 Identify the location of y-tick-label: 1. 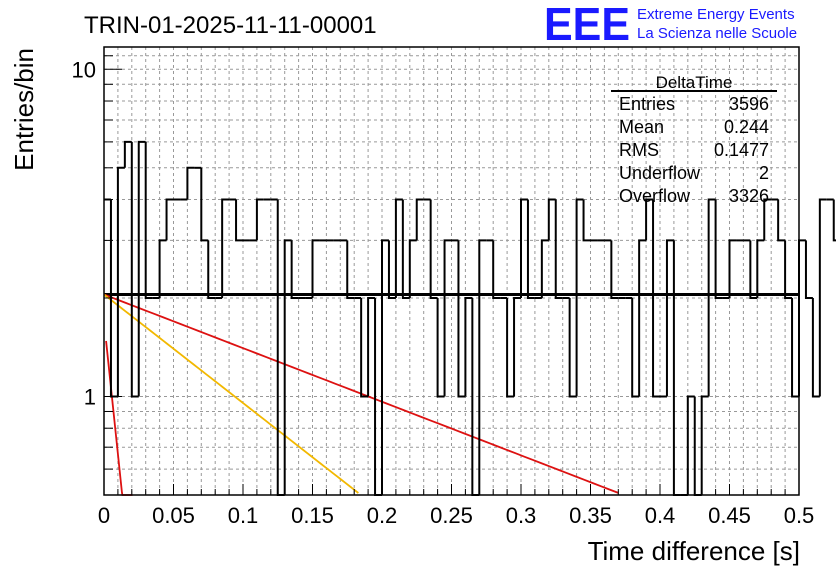
(90, 397).